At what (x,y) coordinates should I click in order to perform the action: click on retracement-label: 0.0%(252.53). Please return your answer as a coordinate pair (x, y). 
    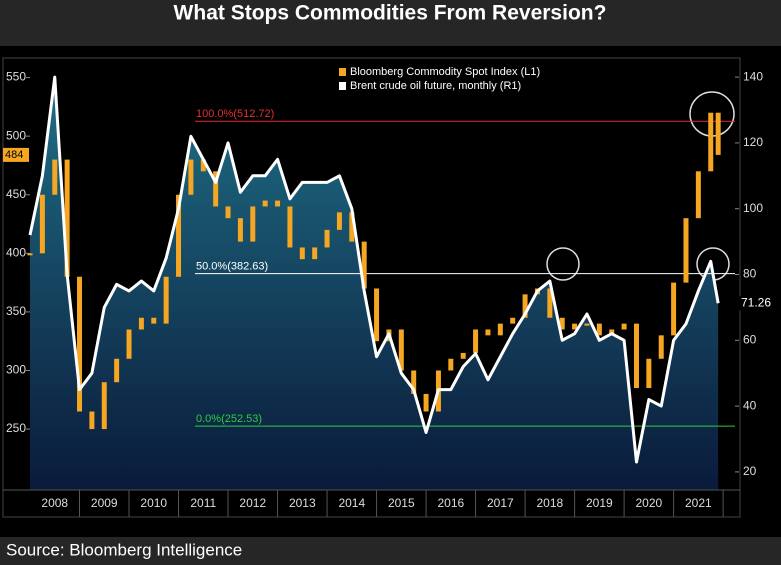
    Looking at the image, I should click on (229, 419).